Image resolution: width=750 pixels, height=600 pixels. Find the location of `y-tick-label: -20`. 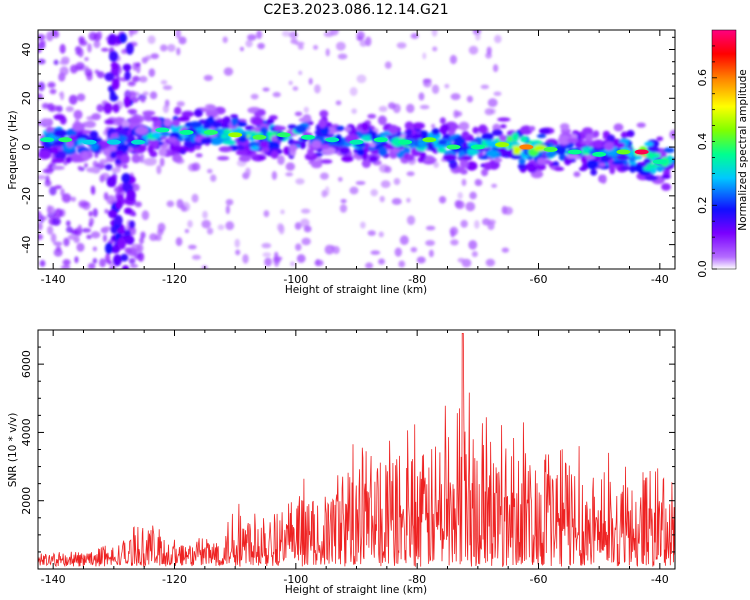

y-tick-label: -20 is located at coordinates (26, 196).